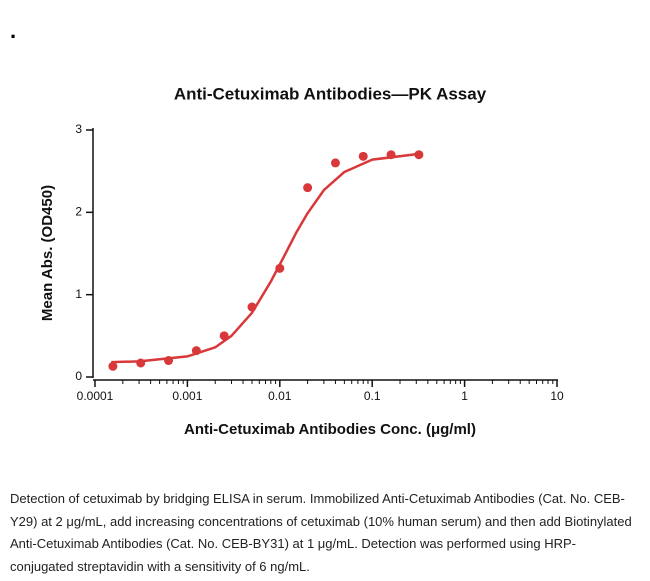 Image resolution: width=650 pixels, height=581 pixels. What do you see at coordinates (13, 30) in the screenshot?
I see `corner-mark: .` at bounding box center [13, 30].